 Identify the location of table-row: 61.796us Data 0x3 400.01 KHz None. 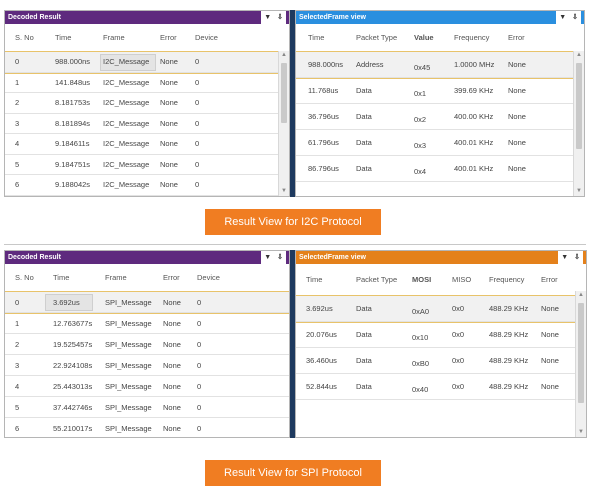
(434, 143).